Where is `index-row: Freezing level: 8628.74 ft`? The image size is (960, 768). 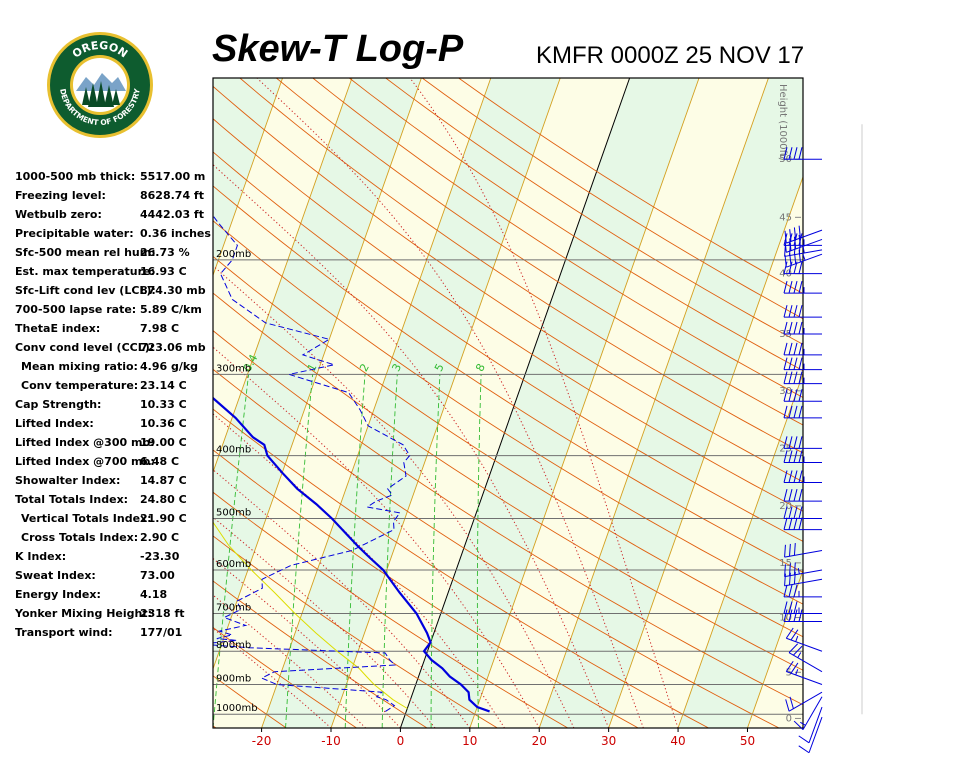 index-row: Freezing level: 8628.74 ft is located at coordinates (115, 196).